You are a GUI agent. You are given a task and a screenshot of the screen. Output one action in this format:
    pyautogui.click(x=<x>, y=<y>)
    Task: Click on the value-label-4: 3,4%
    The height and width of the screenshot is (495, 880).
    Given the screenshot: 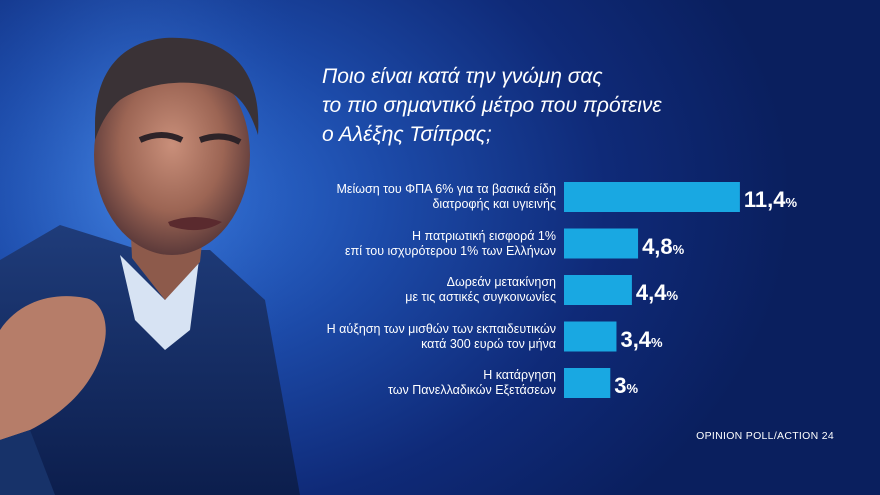 What is the action you would take?
    pyautogui.click(x=641, y=341)
    